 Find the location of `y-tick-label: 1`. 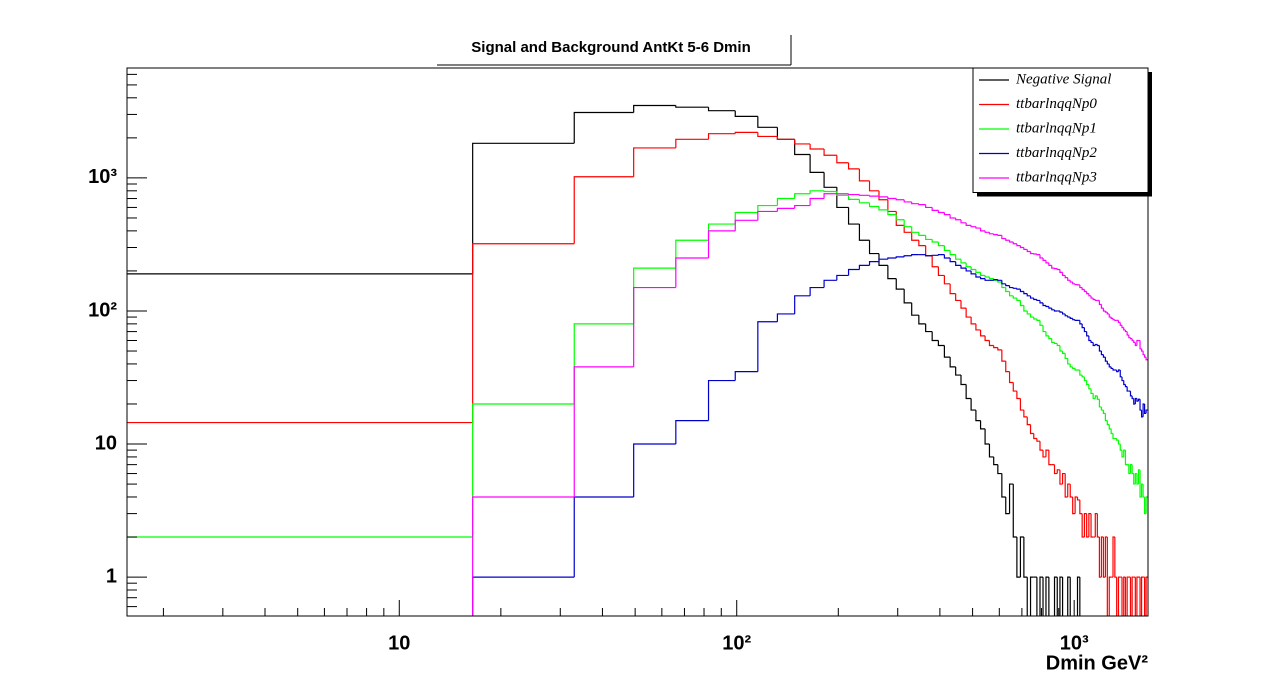

y-tick-label: 1 is located at coordinates (111, 576).